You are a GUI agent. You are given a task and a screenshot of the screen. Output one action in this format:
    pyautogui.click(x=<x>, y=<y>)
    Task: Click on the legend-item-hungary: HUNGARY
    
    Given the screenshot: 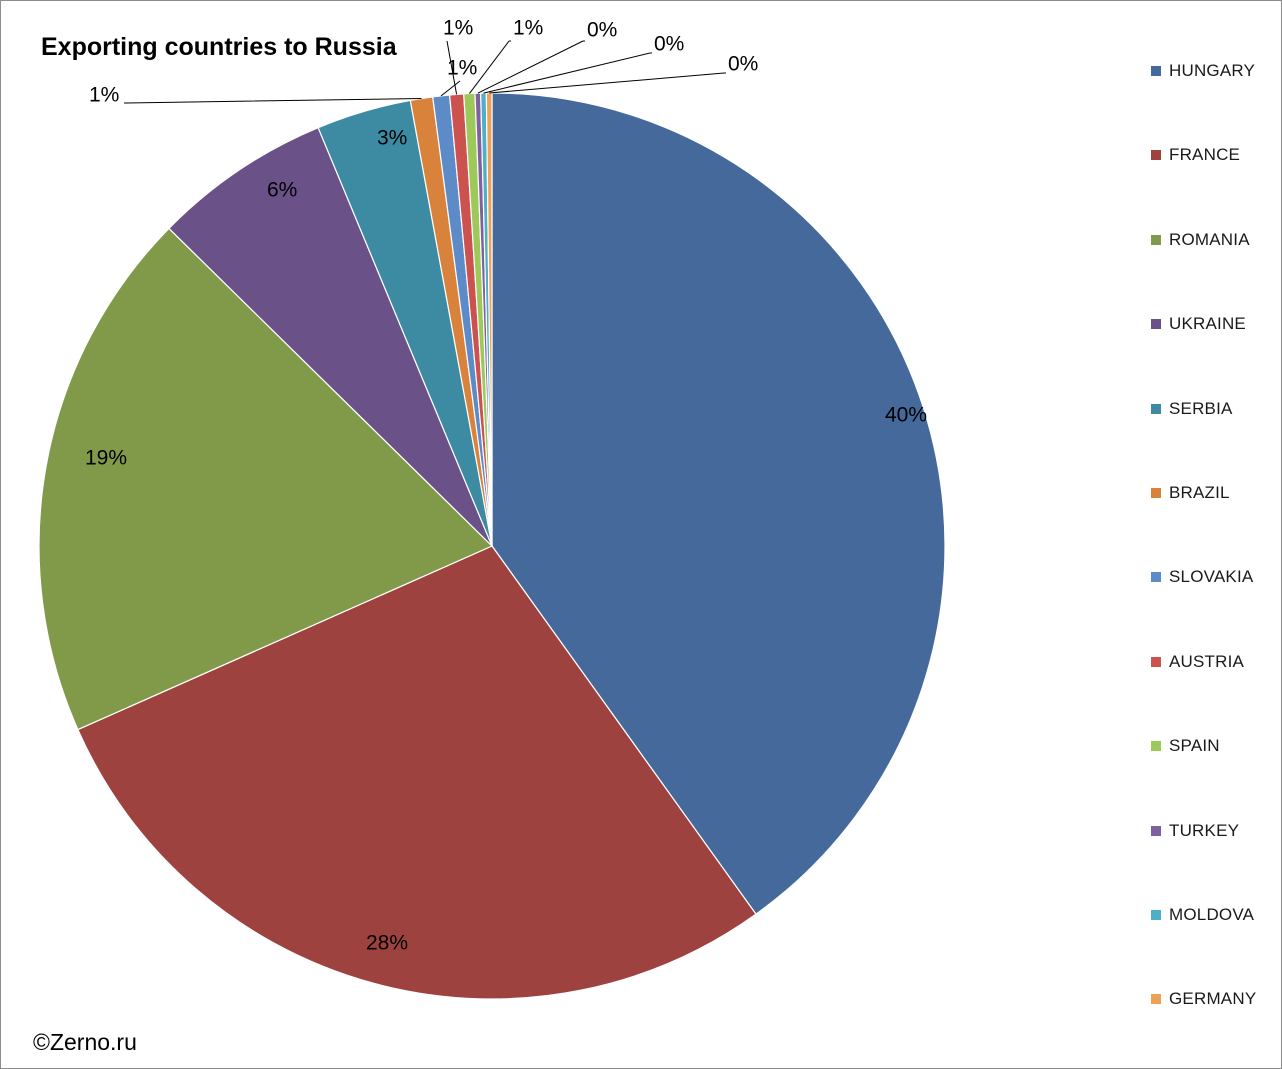 What is the action you would take?
    pyautogui.click(x=1203, y=71)
    